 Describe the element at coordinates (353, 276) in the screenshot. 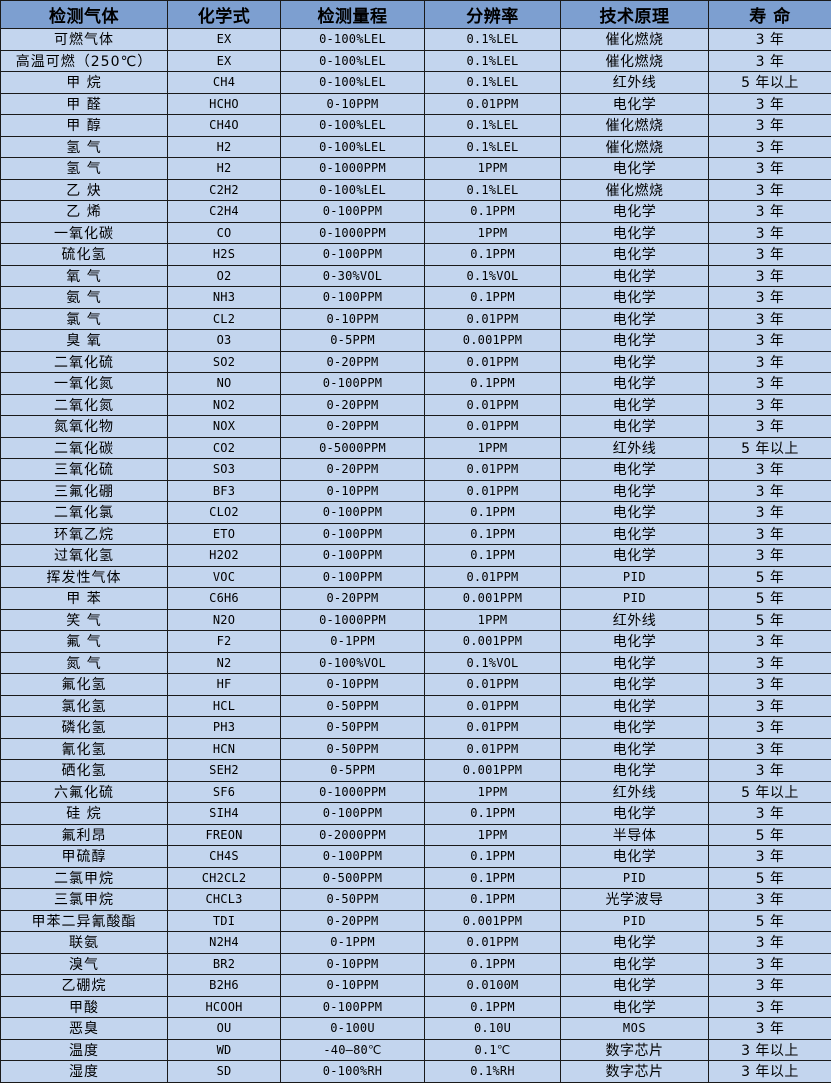

I see `cell-range: 0-30%VOL` at that location.